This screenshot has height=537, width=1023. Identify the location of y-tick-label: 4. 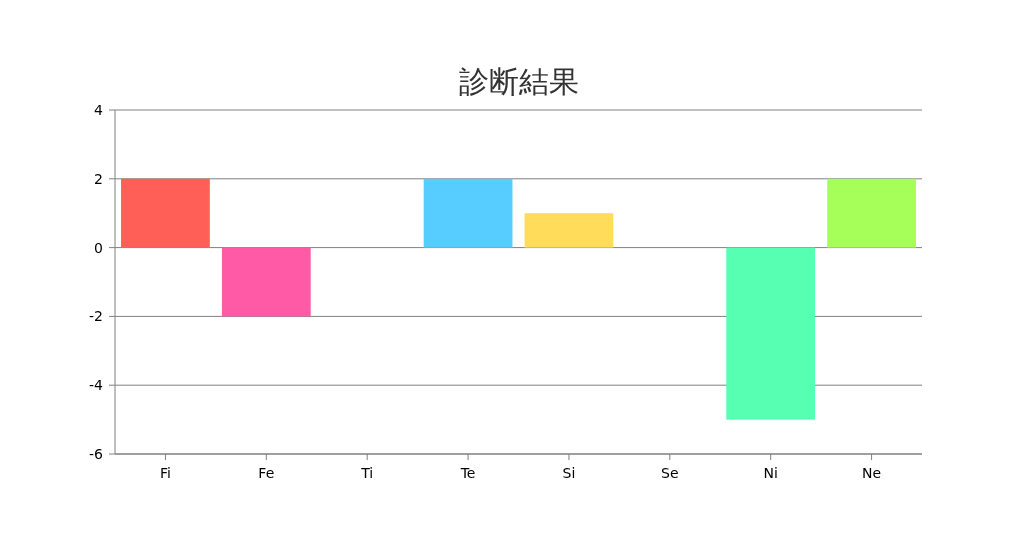
(99, 110).